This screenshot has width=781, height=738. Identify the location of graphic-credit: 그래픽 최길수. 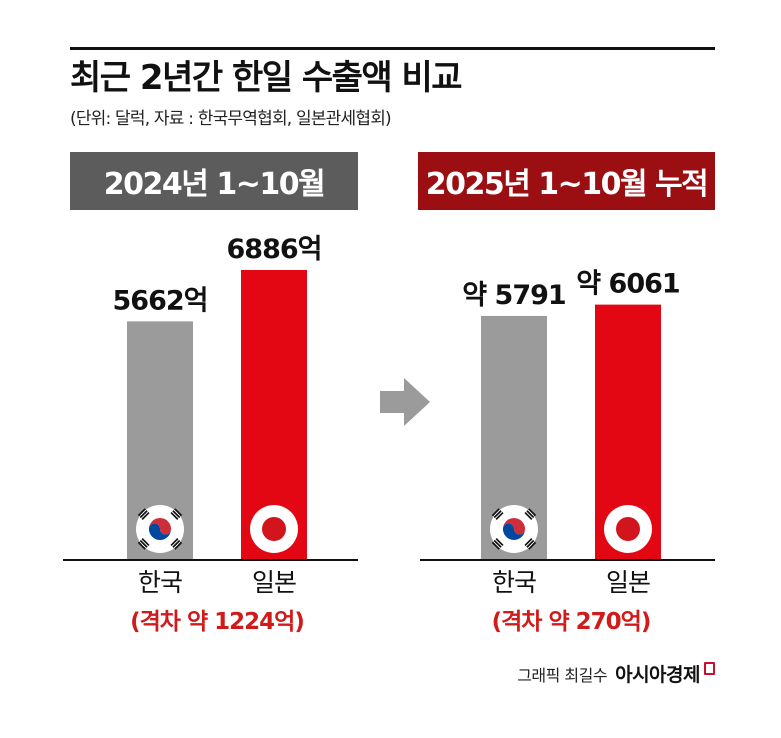
(562, 675).